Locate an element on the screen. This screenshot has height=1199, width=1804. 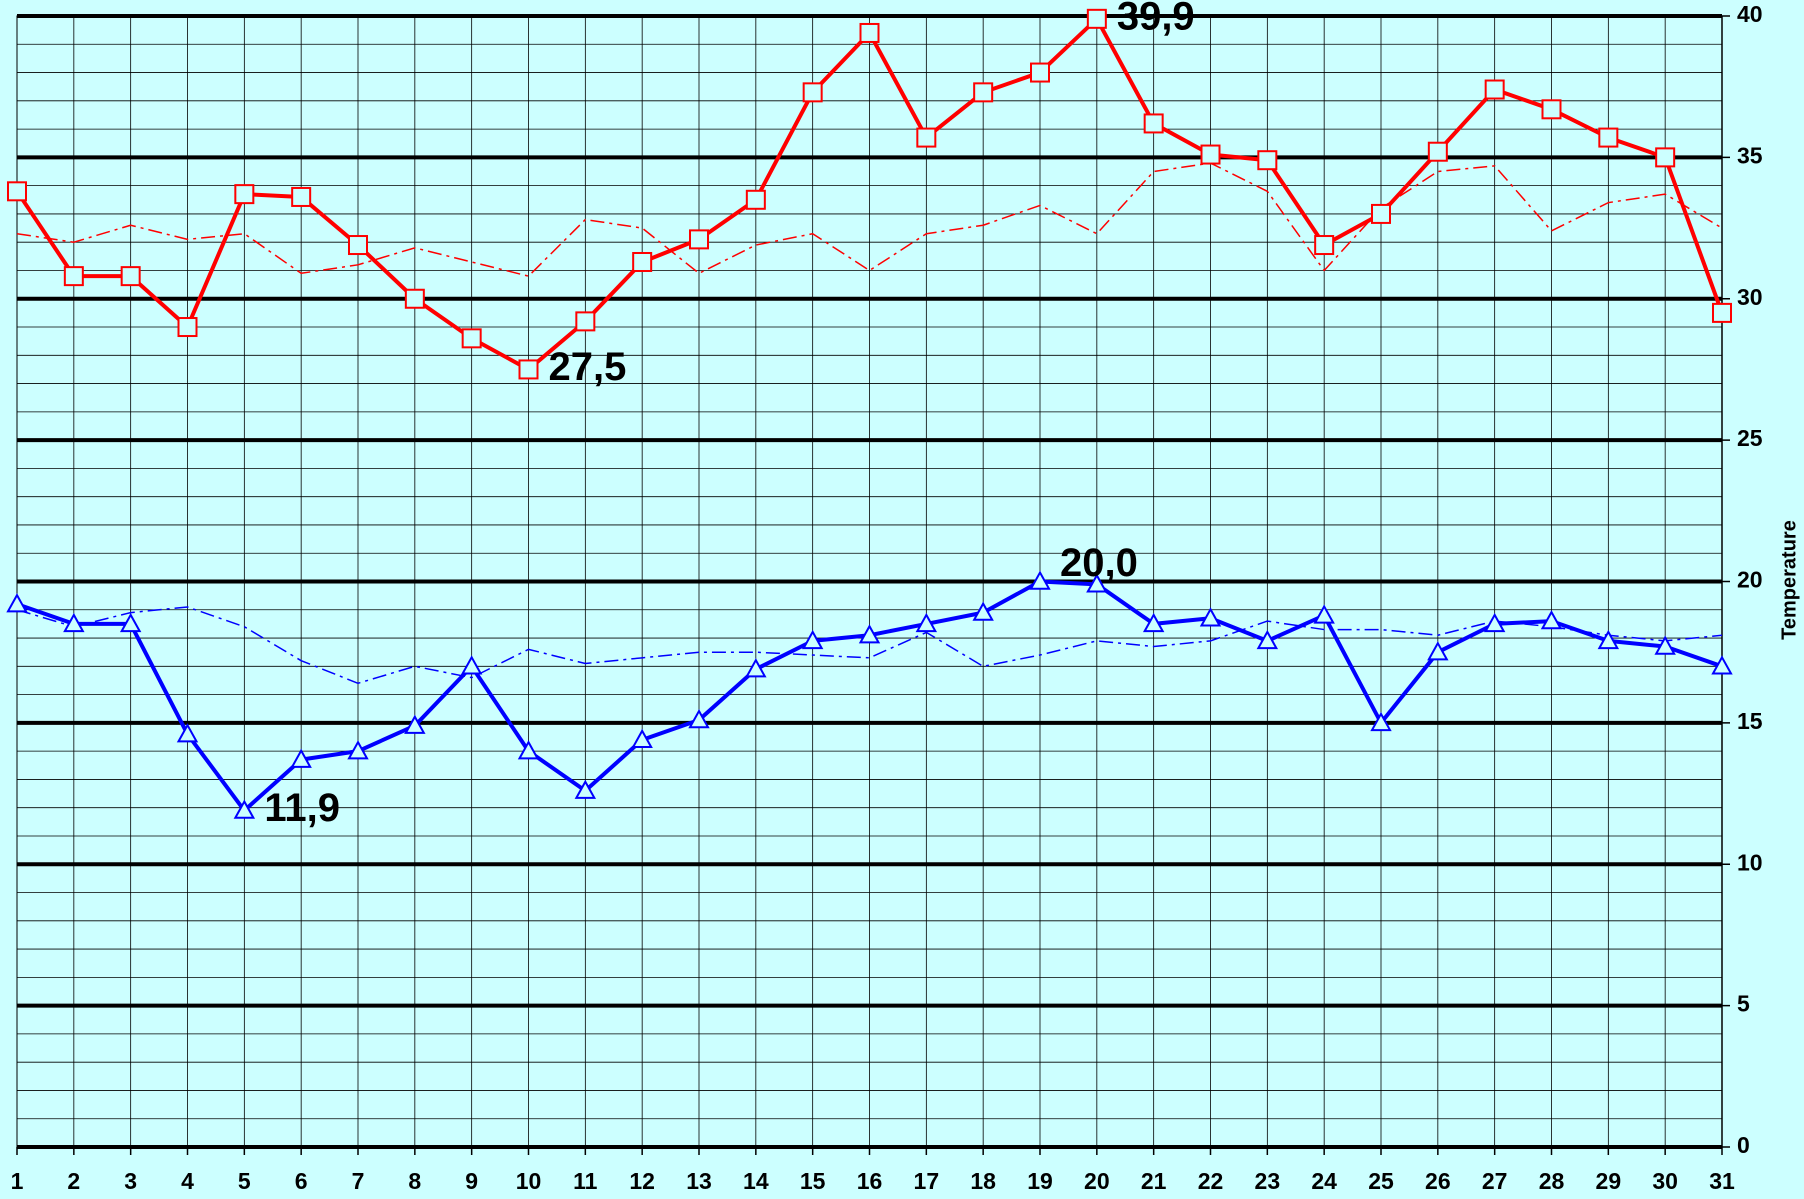
x-tick-label: 16 is located at coordinates (870, 1181).